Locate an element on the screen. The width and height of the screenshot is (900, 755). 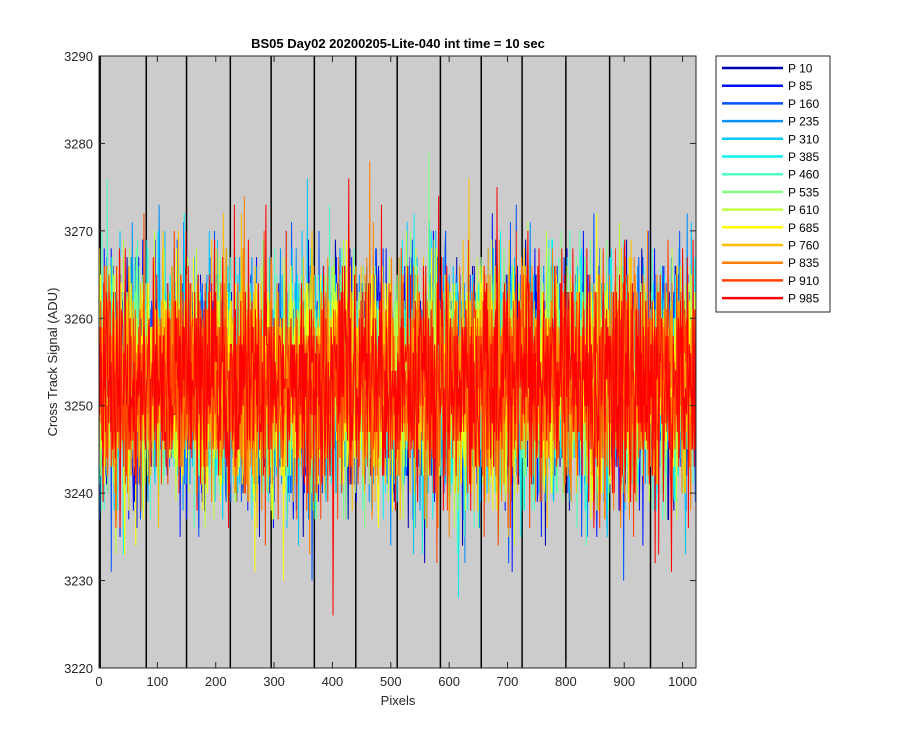
y-tick-label: 3240 is located at coordinates (78, 493).